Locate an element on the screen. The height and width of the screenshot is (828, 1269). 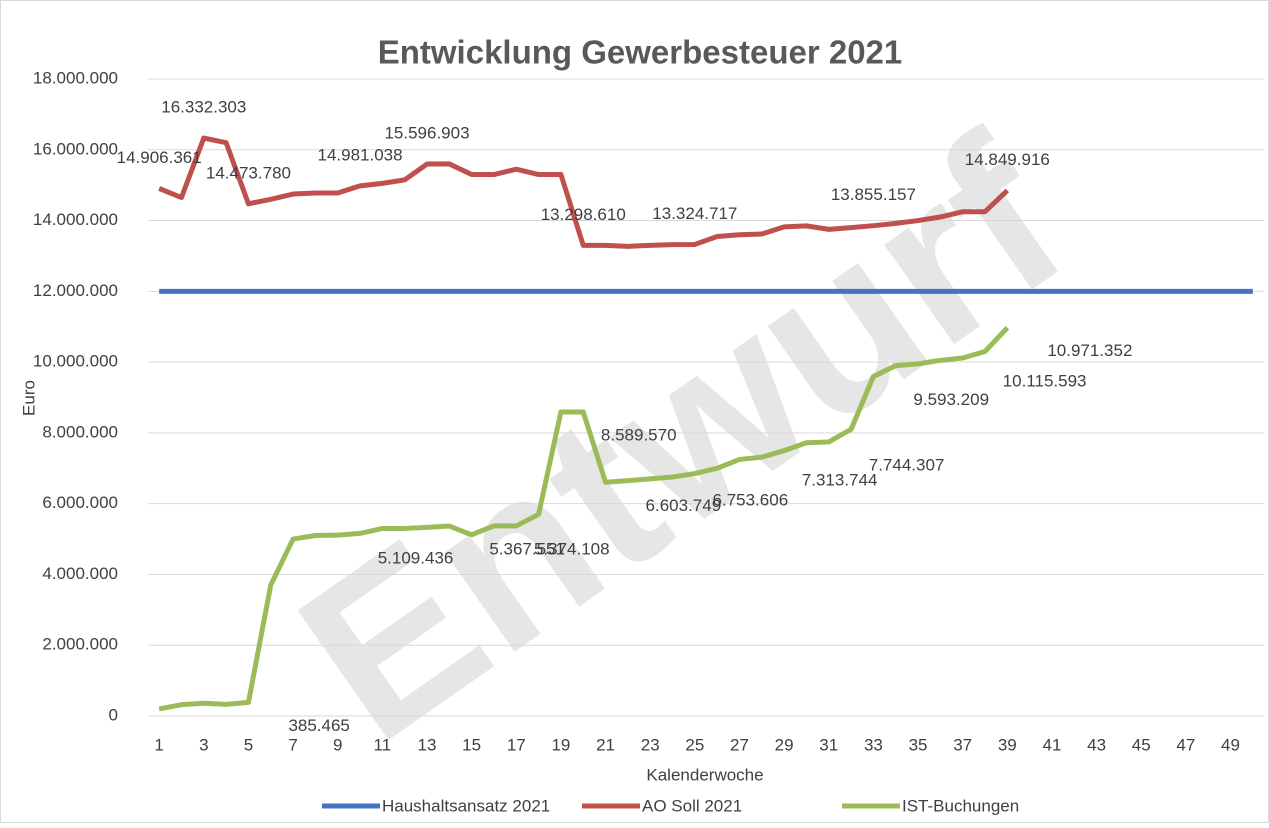
y-axis-label: Euro is located at coordinates (28, 398).